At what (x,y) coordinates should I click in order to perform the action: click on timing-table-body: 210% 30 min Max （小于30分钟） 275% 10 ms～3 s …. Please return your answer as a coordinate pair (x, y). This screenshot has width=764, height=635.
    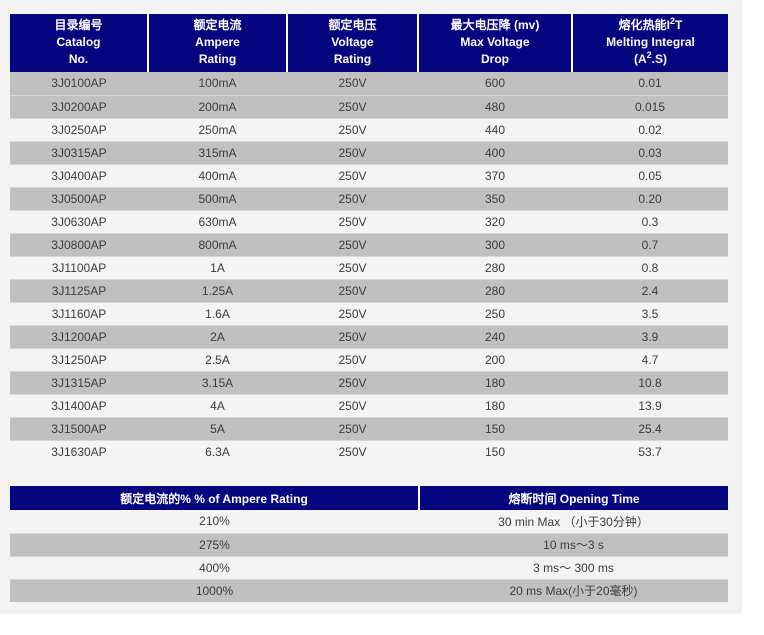
    Looking at the image, I should click on (369, 556).